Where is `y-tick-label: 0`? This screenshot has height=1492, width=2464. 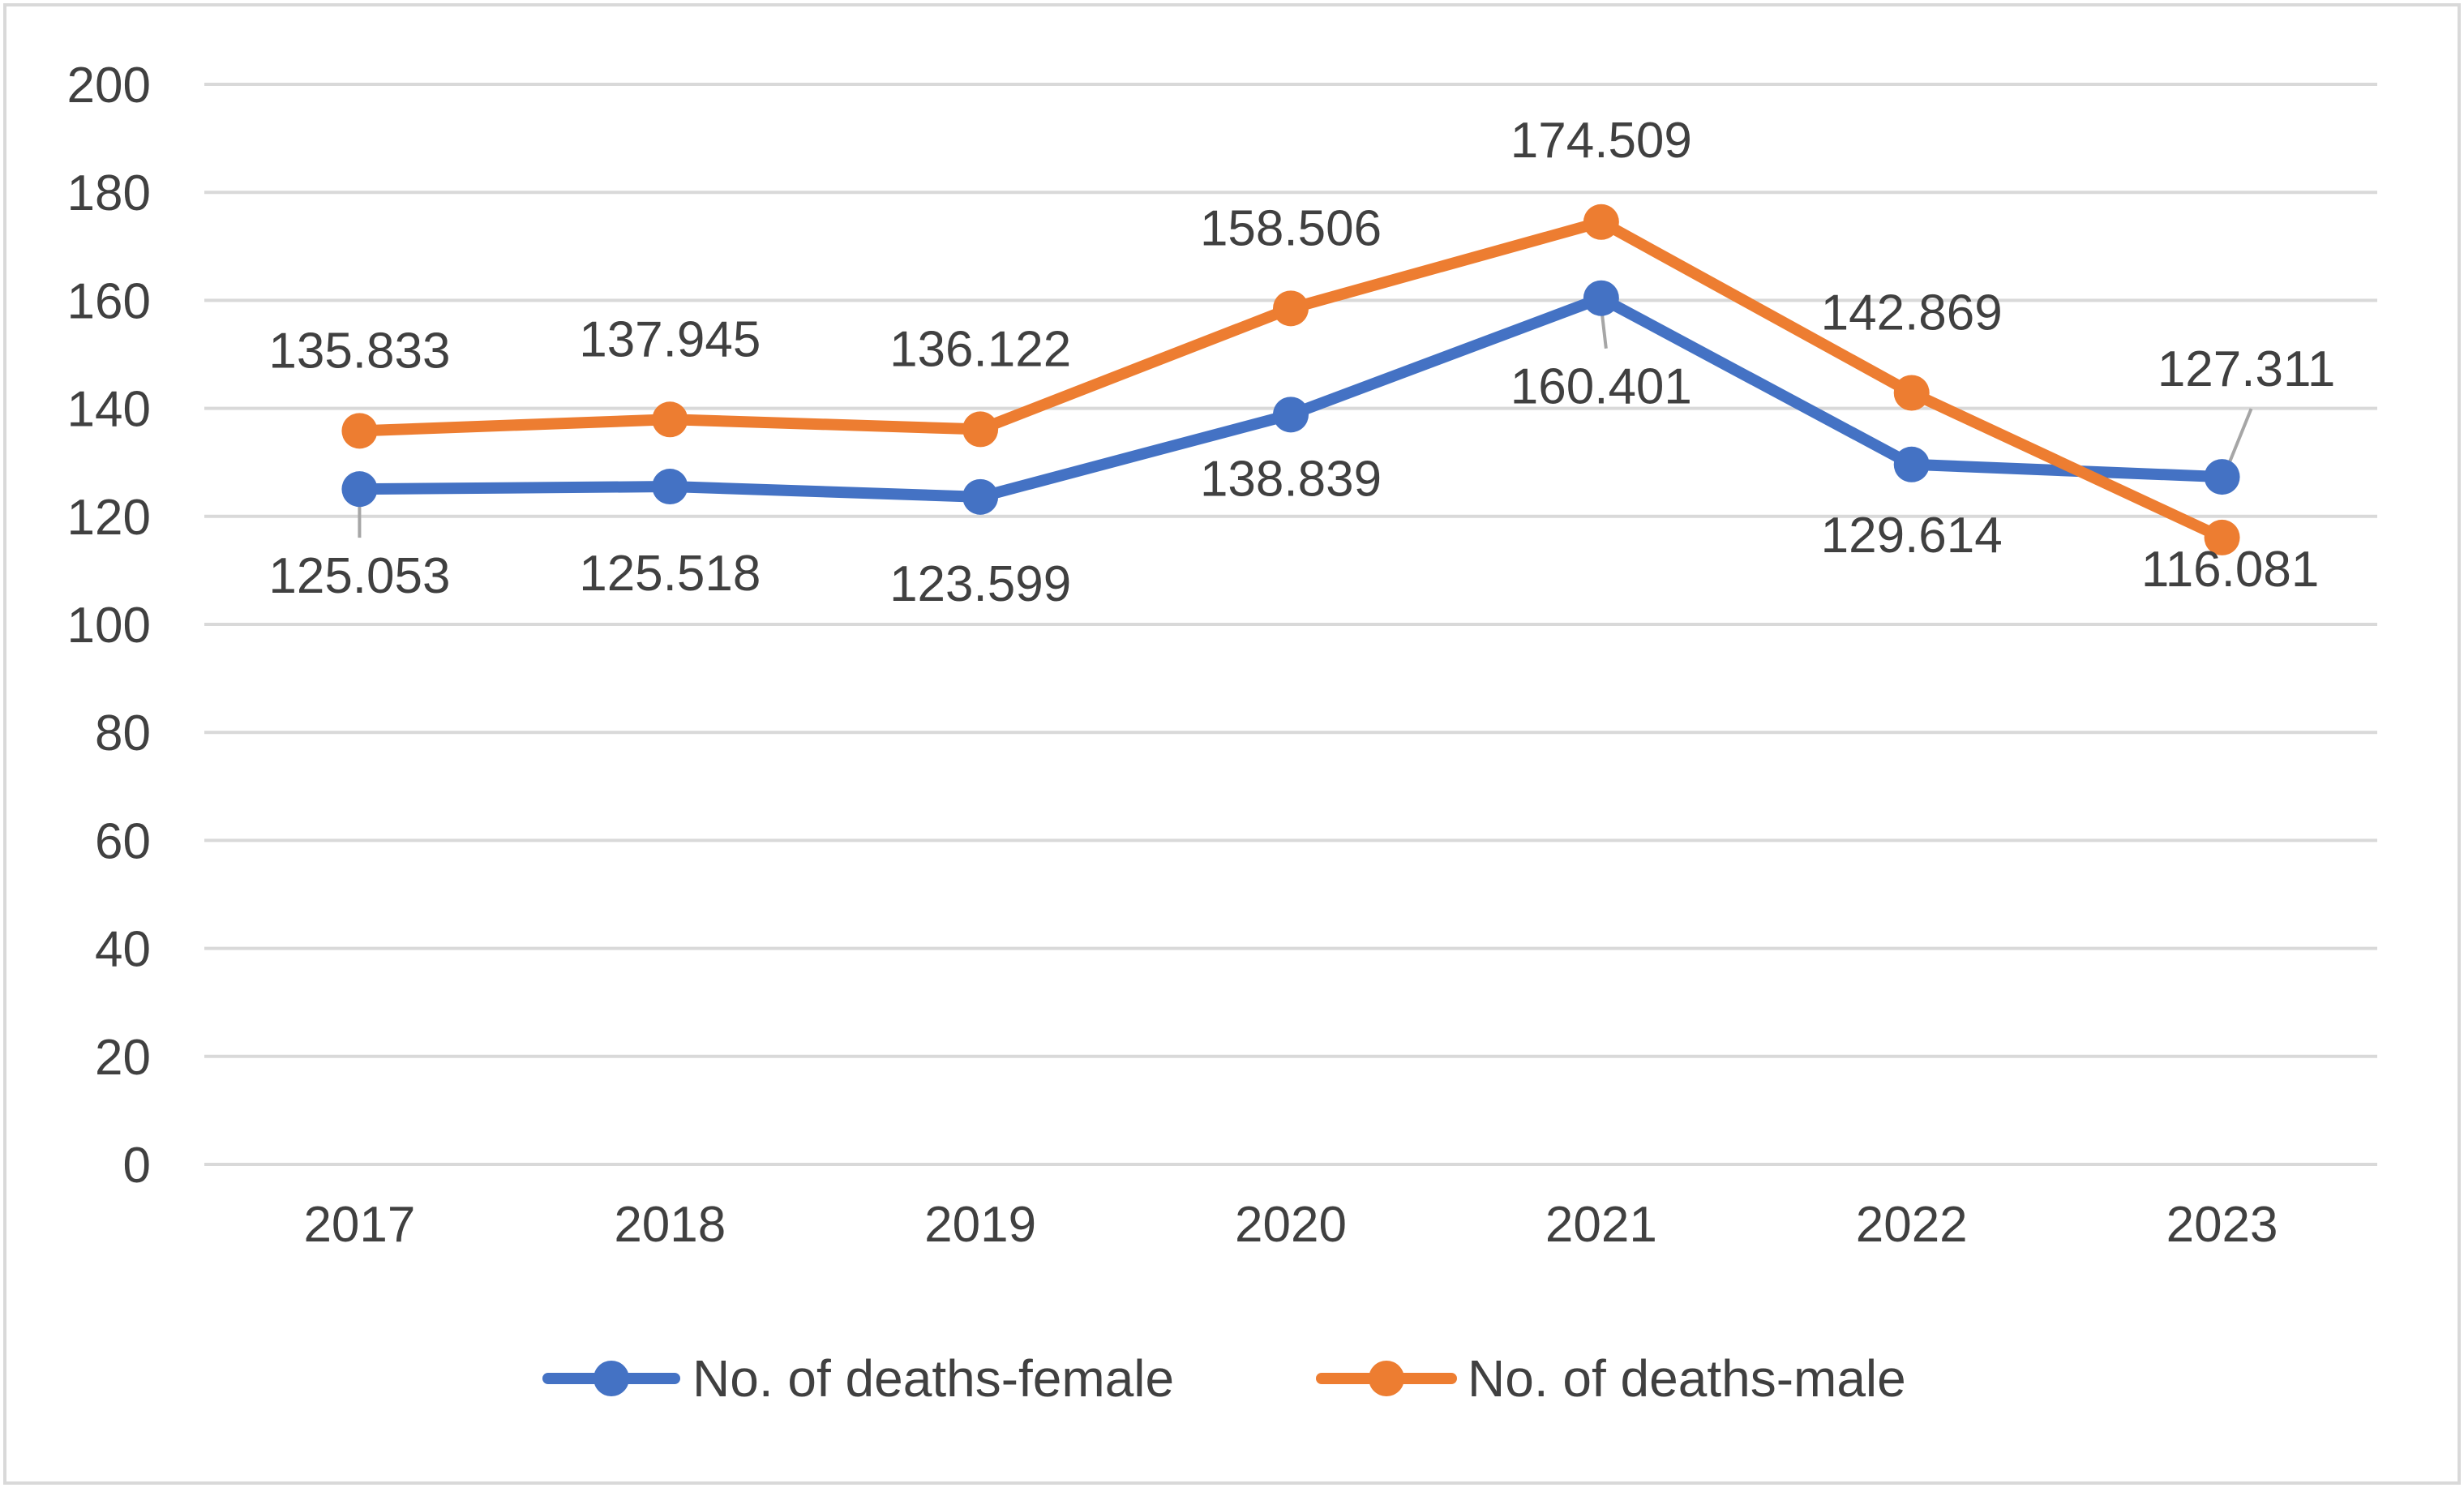
y-tick-label: 0 is located at coordinates (137, 1166).